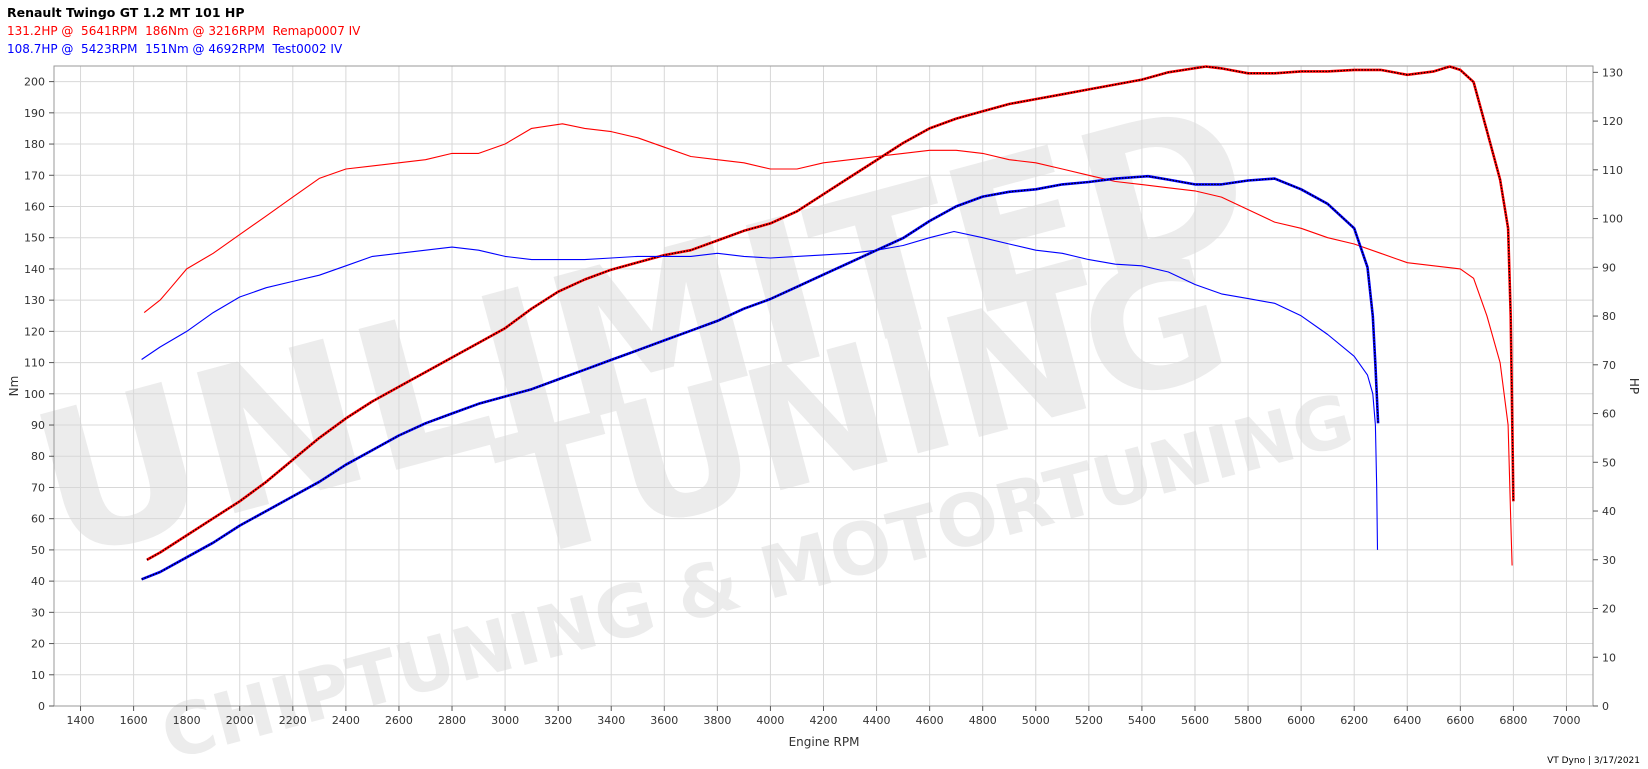 The height and width of the screenshot is (769, 1648). What do you see at coordinates (38, 550) in the screenshot?
I see `y-left-tick-label: 50` at bounding box center [38, 550].